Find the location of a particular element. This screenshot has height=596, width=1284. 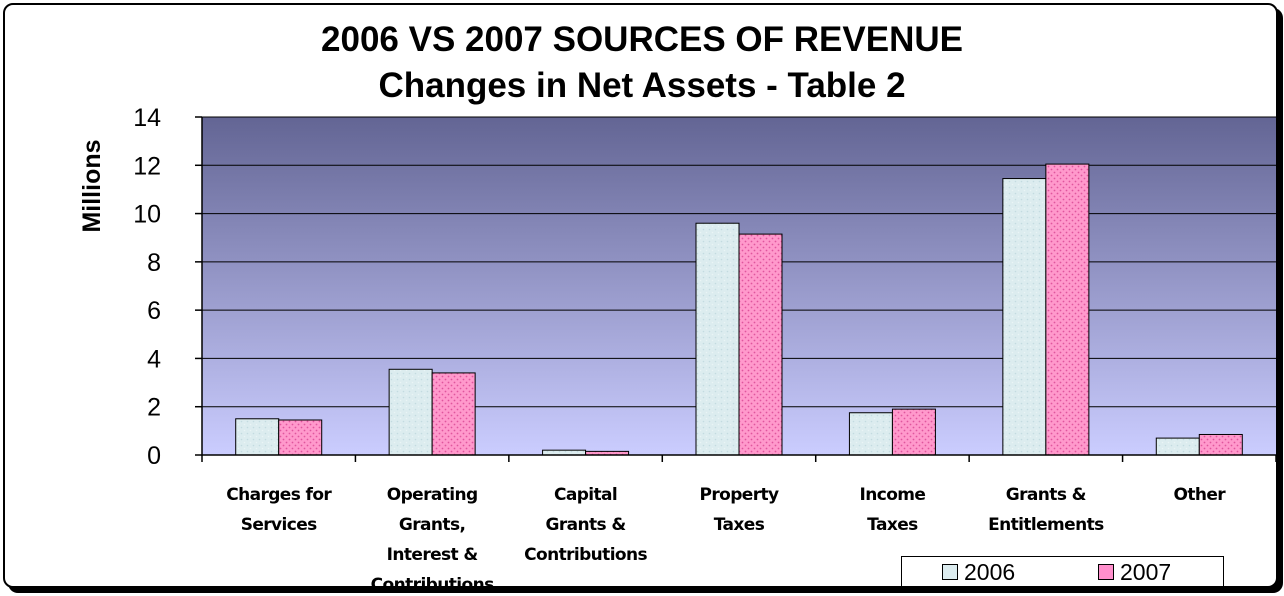

legend-swatch-2007 is located at coordinates (1106, 572).